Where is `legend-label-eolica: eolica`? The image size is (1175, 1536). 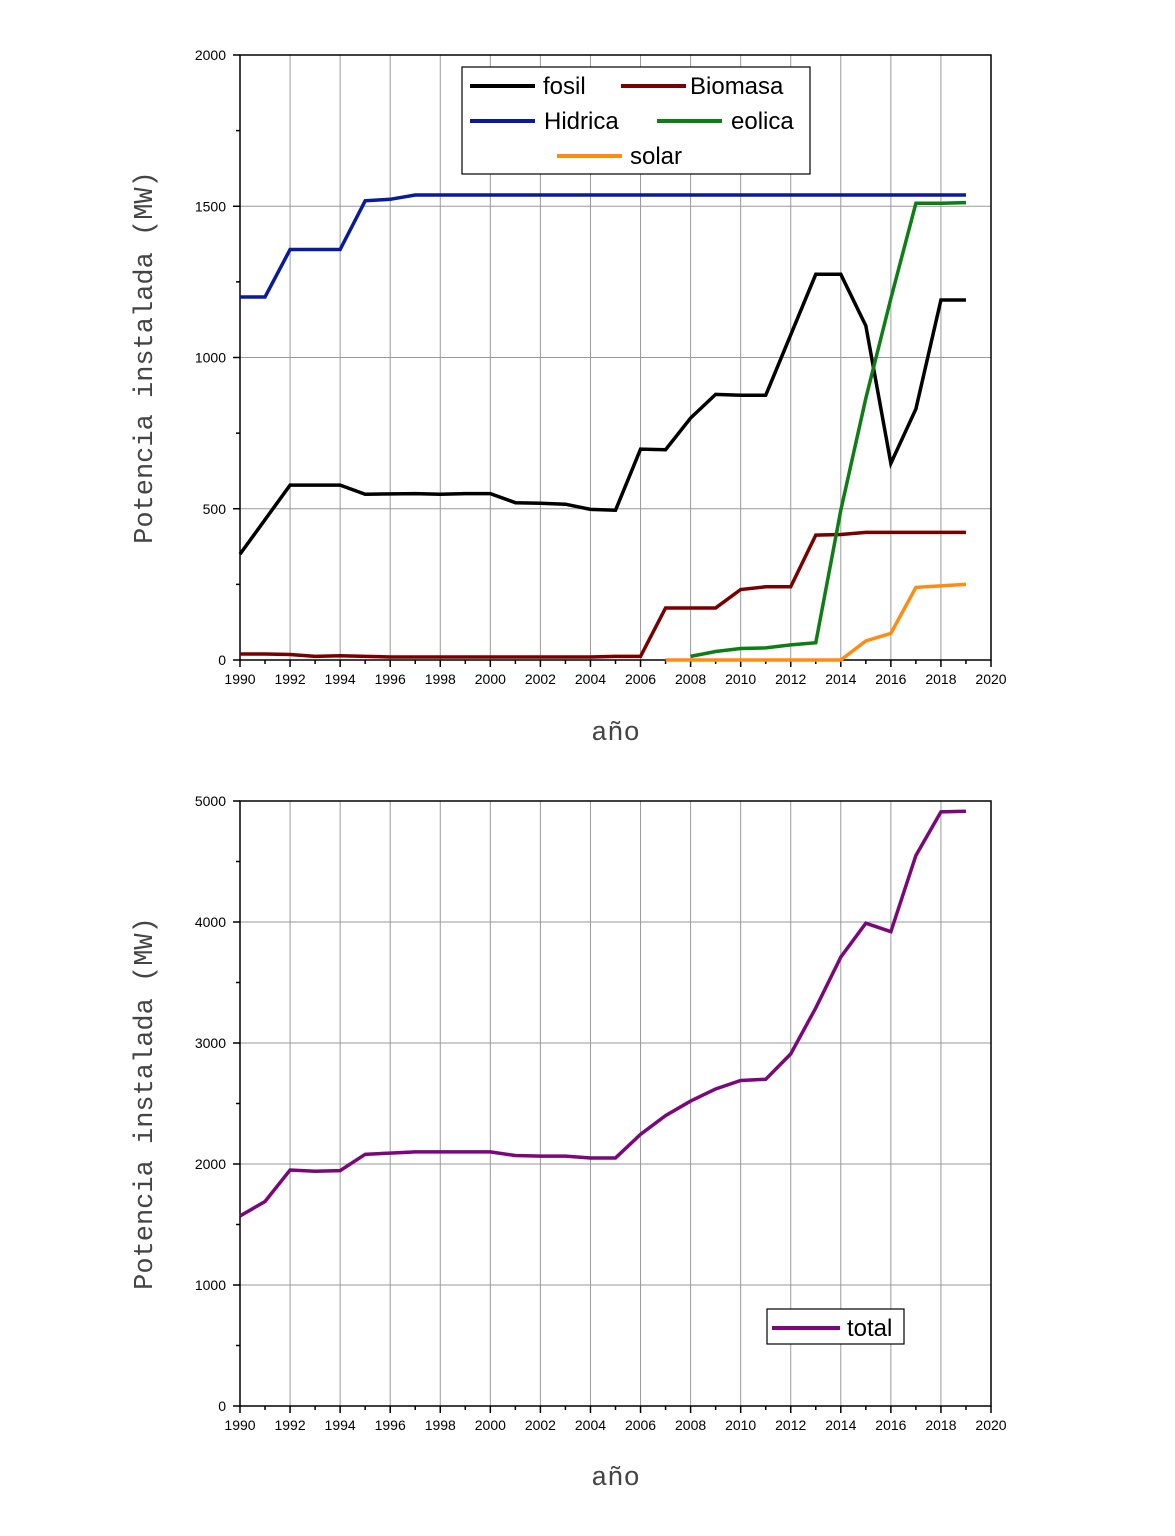
legend-label-eolica: eolica is located at coordinates (762, 121).